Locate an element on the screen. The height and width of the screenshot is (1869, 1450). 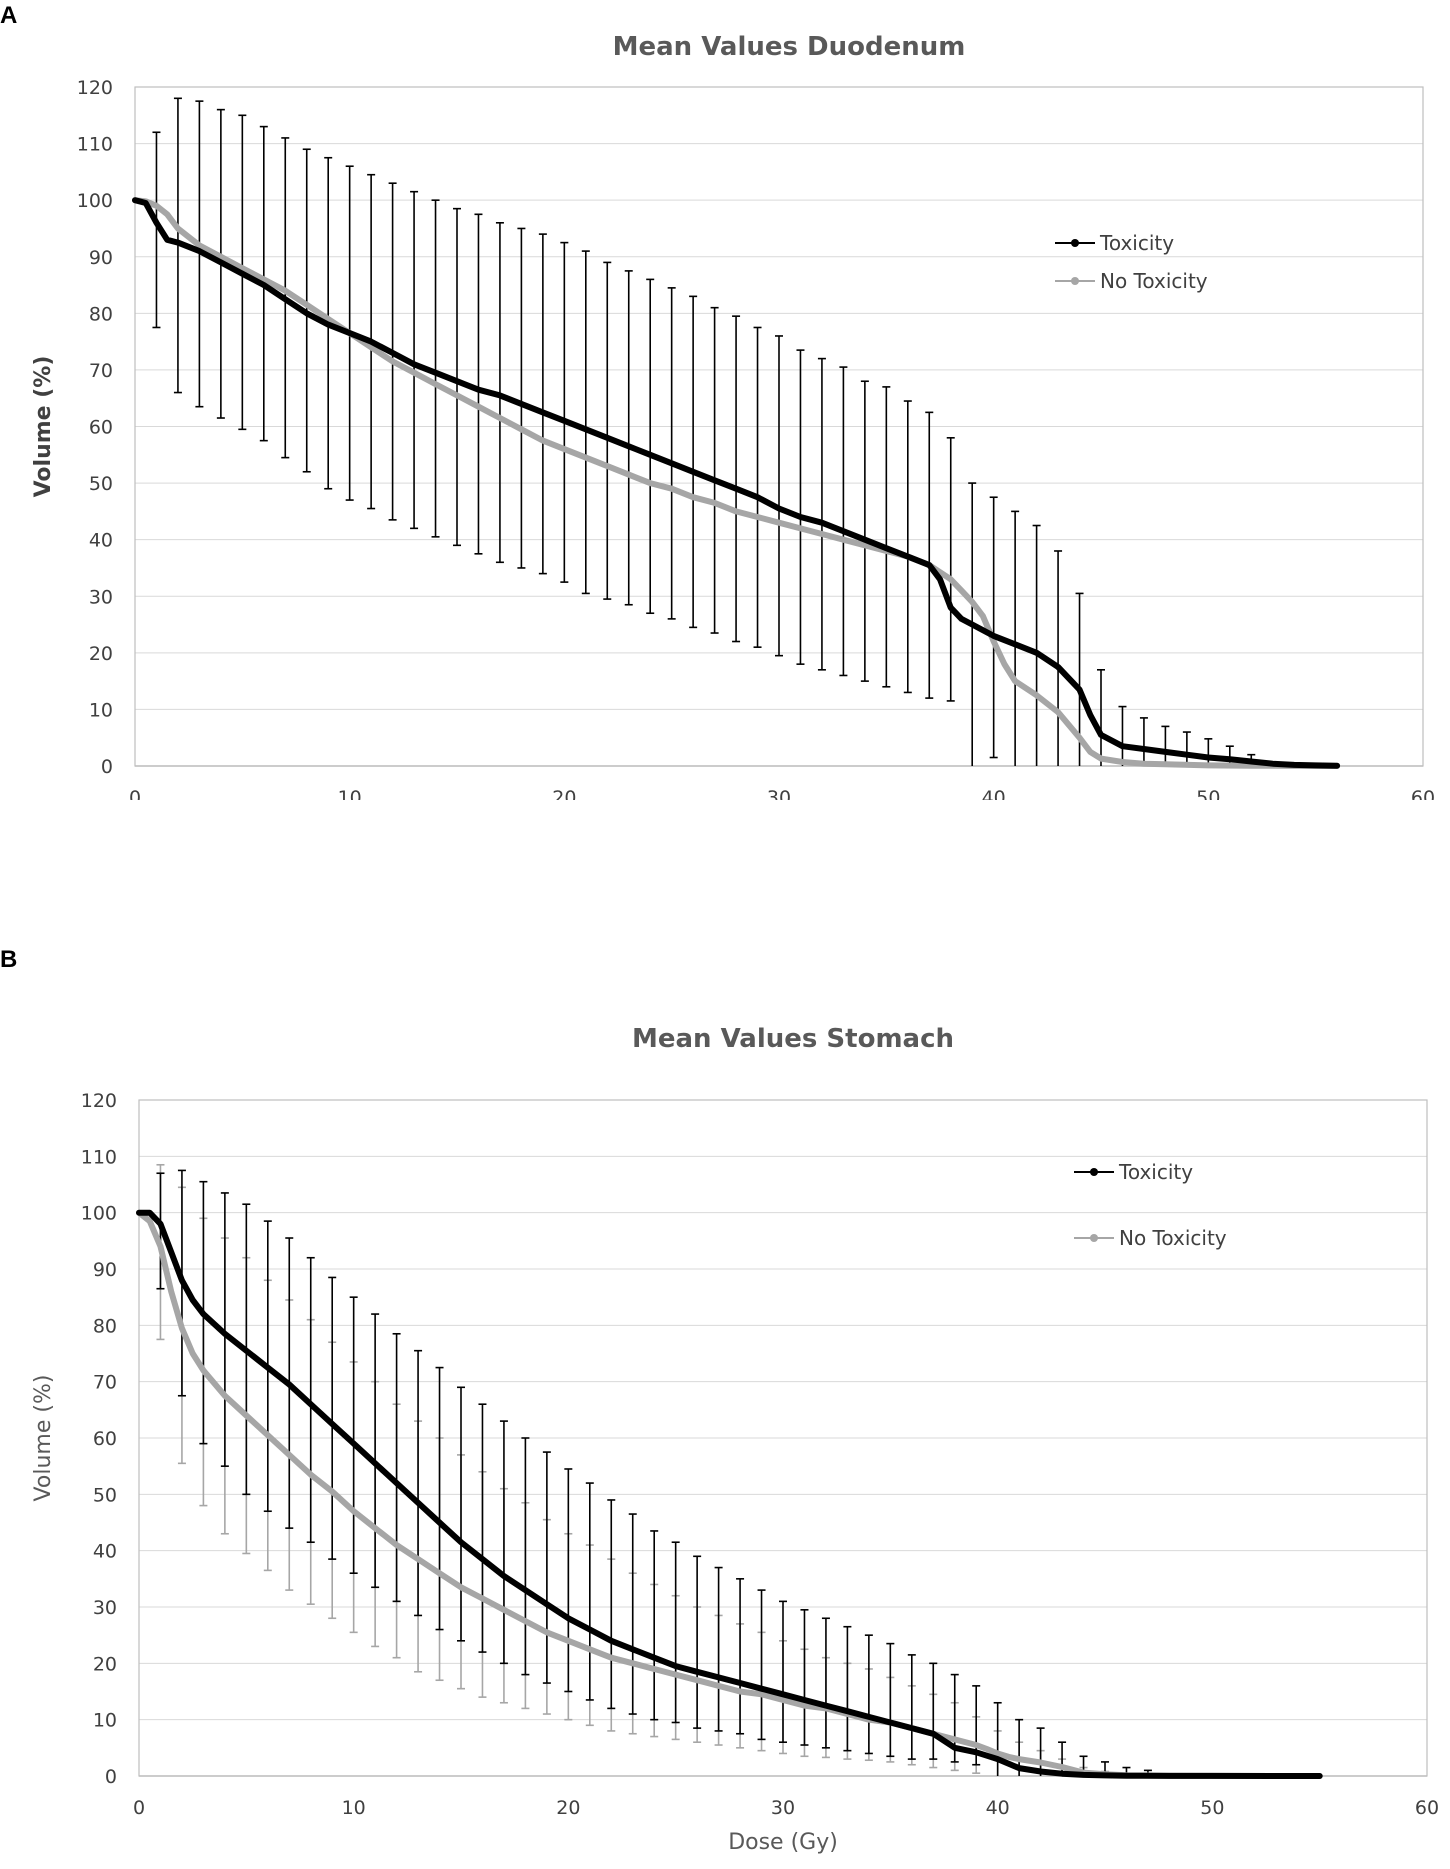
chart-title: Mean Values Duodenum is located at coordinates (789, 47).